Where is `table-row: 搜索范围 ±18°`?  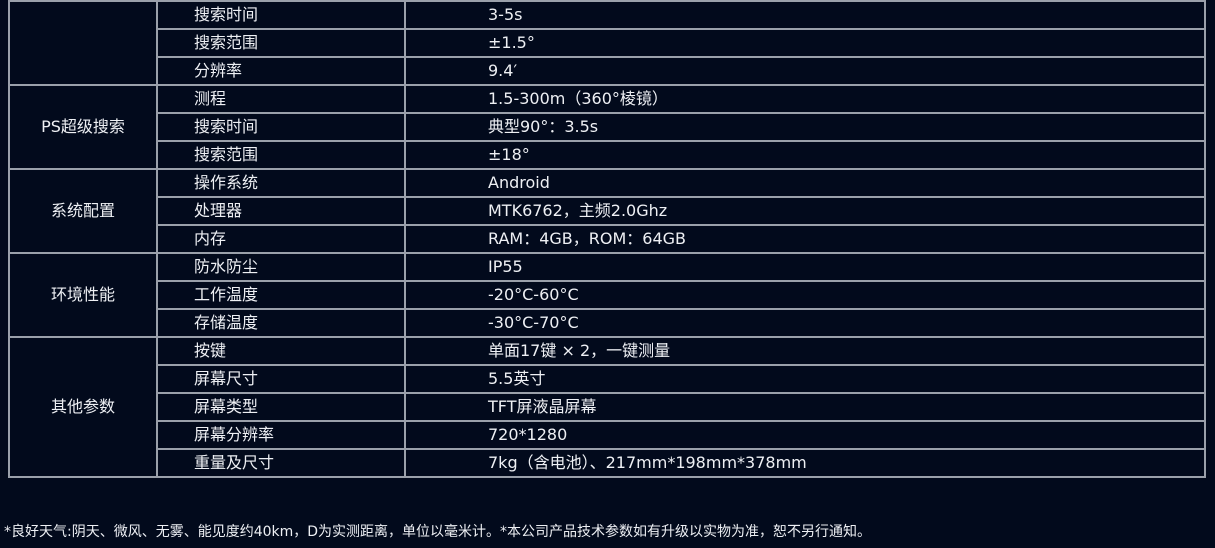
table-row: 搜索范围 ±18° is located at coordinates (607, 155).